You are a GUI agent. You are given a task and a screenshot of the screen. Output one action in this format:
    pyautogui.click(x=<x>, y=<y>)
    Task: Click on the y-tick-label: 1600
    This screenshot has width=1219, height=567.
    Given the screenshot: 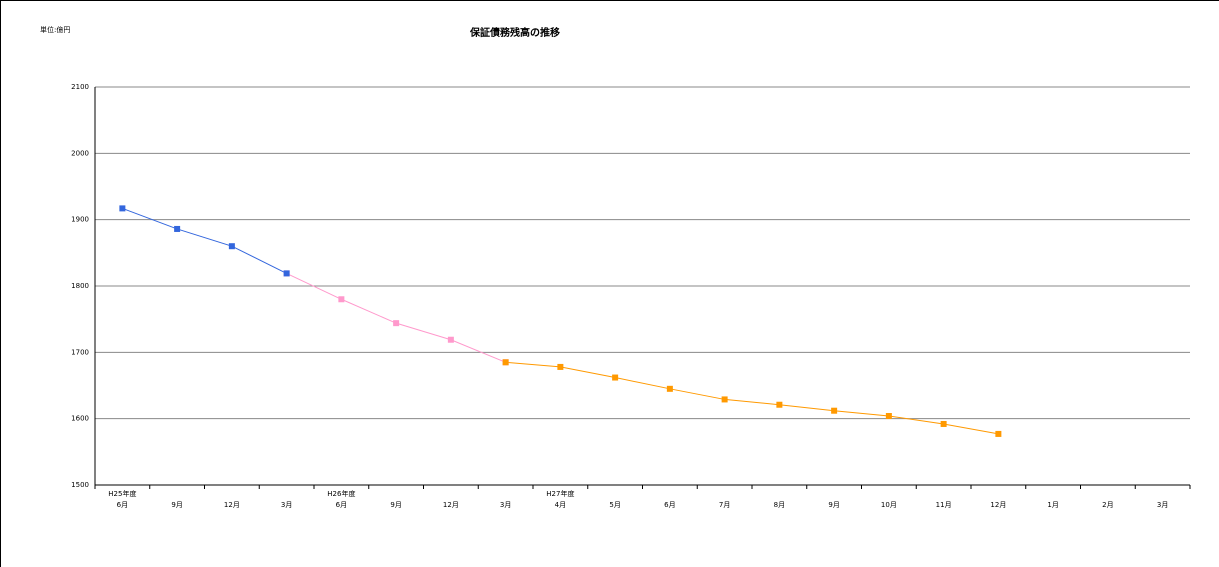 What is the action you would take?
    pyautogui.click(x=80, y=419)
    